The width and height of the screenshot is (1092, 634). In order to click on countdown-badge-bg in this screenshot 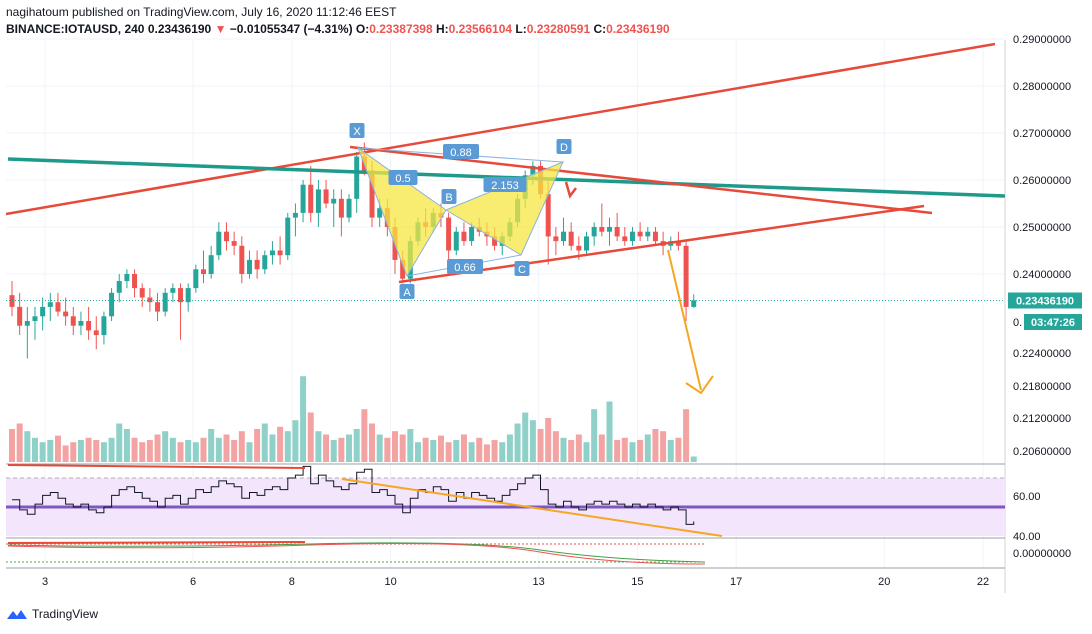, I will do `click(1053, 322)`.